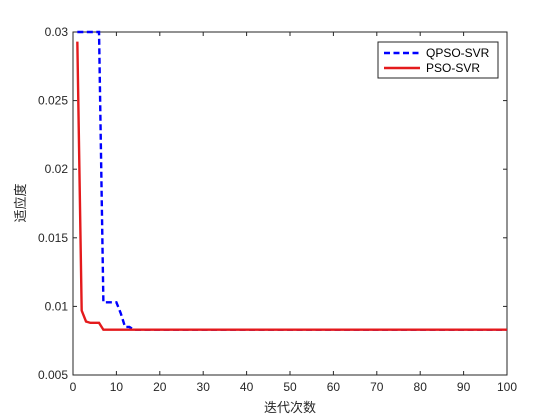 The height and width of the screenshot is (420, 560). What do you see at coordinates (421, 387) in the screenshot?
I see `x-tick-label: 80` at bounding box center [421, 387].